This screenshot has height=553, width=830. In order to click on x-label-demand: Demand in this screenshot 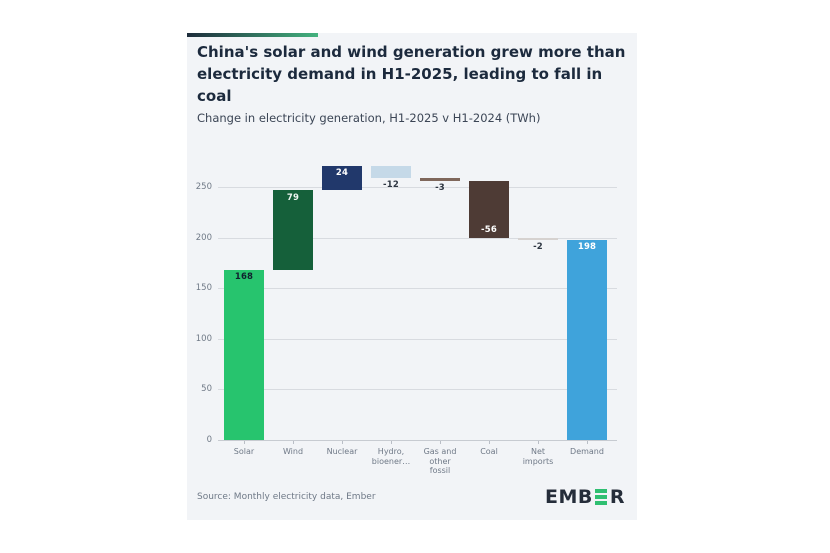, I will do `click(587, 451)`.